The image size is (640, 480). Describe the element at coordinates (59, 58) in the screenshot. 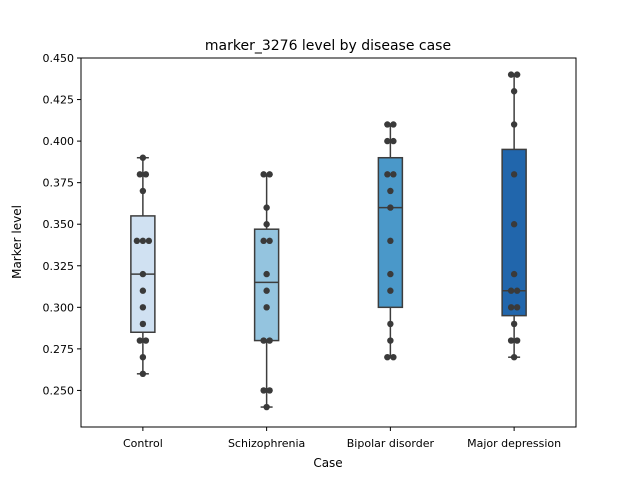

I see `y-tick-label: 0.450` at that location.